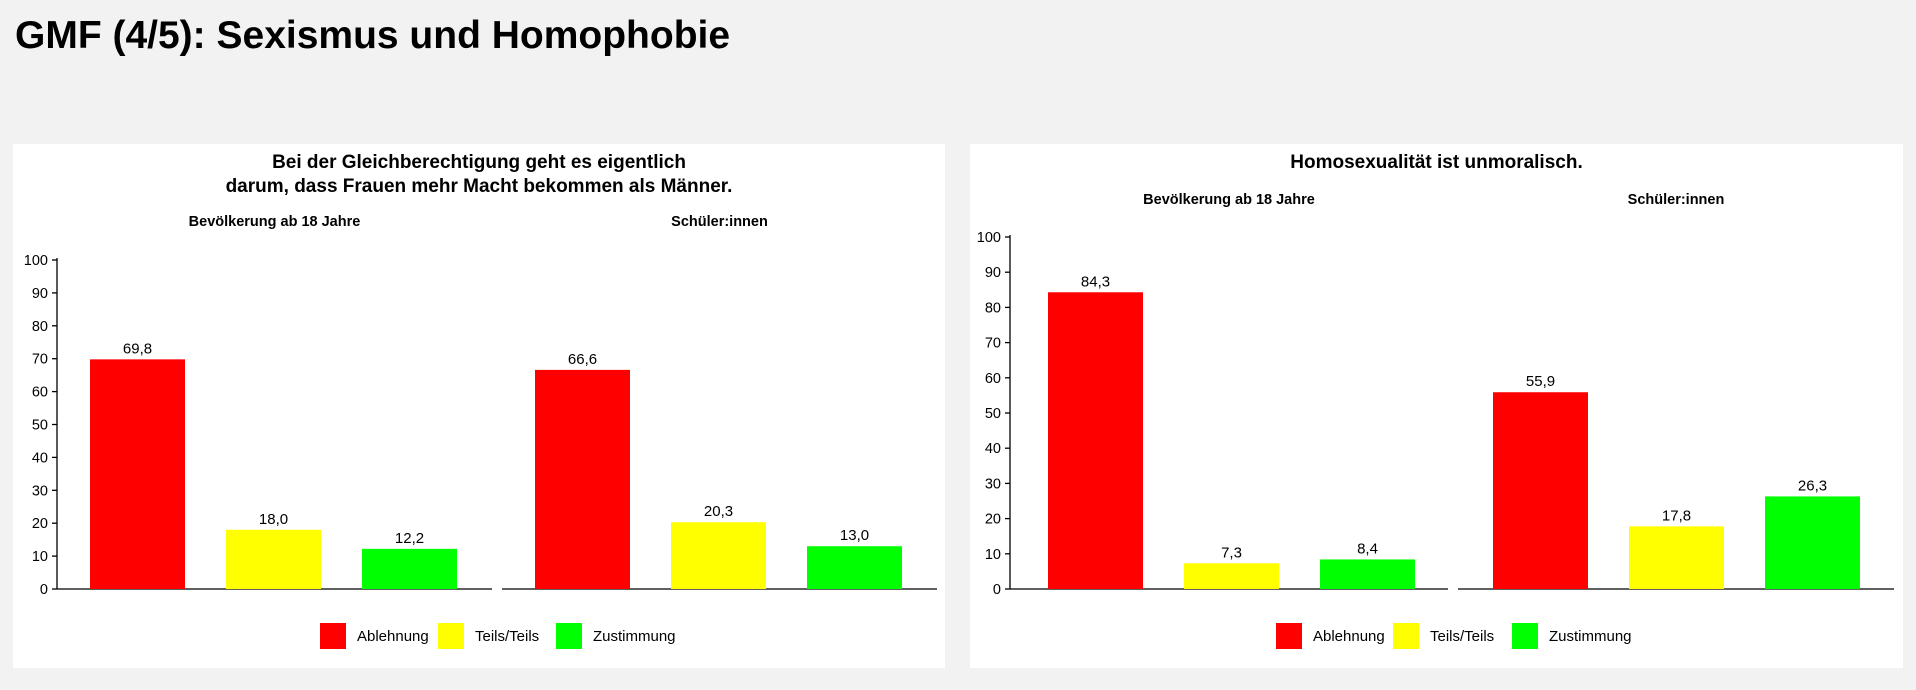 Image resolution: width=1916 pixels, height=690 pixels. What do you see at coordinates (854, 535) in the screenshot?
I see `data-label: 13,0` at bounding box center [854, 535].